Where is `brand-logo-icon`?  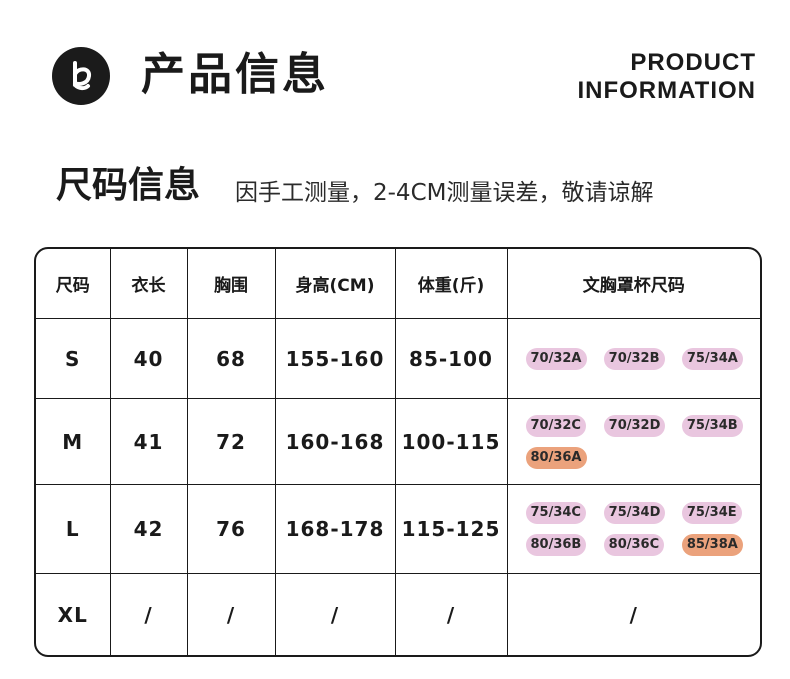 brand-logo-icon is located at coordinates (81, 76).